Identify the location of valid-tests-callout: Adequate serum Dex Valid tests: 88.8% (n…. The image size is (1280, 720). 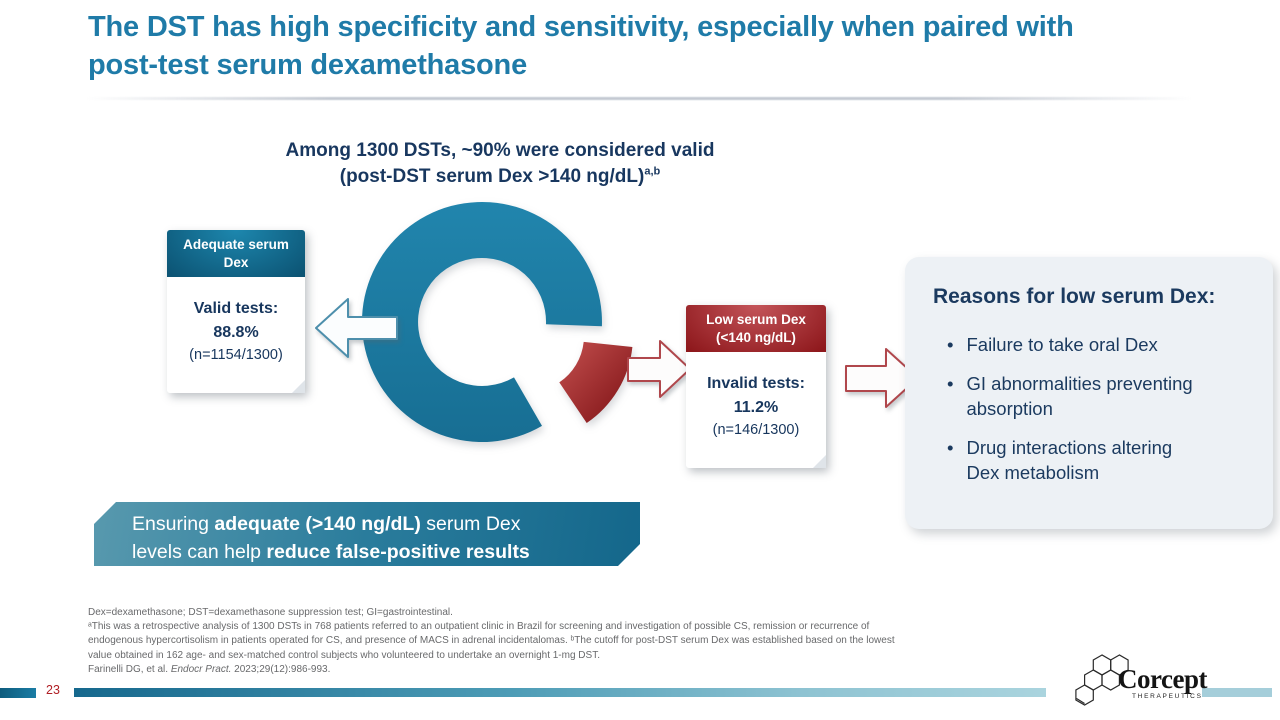
(236, 311).